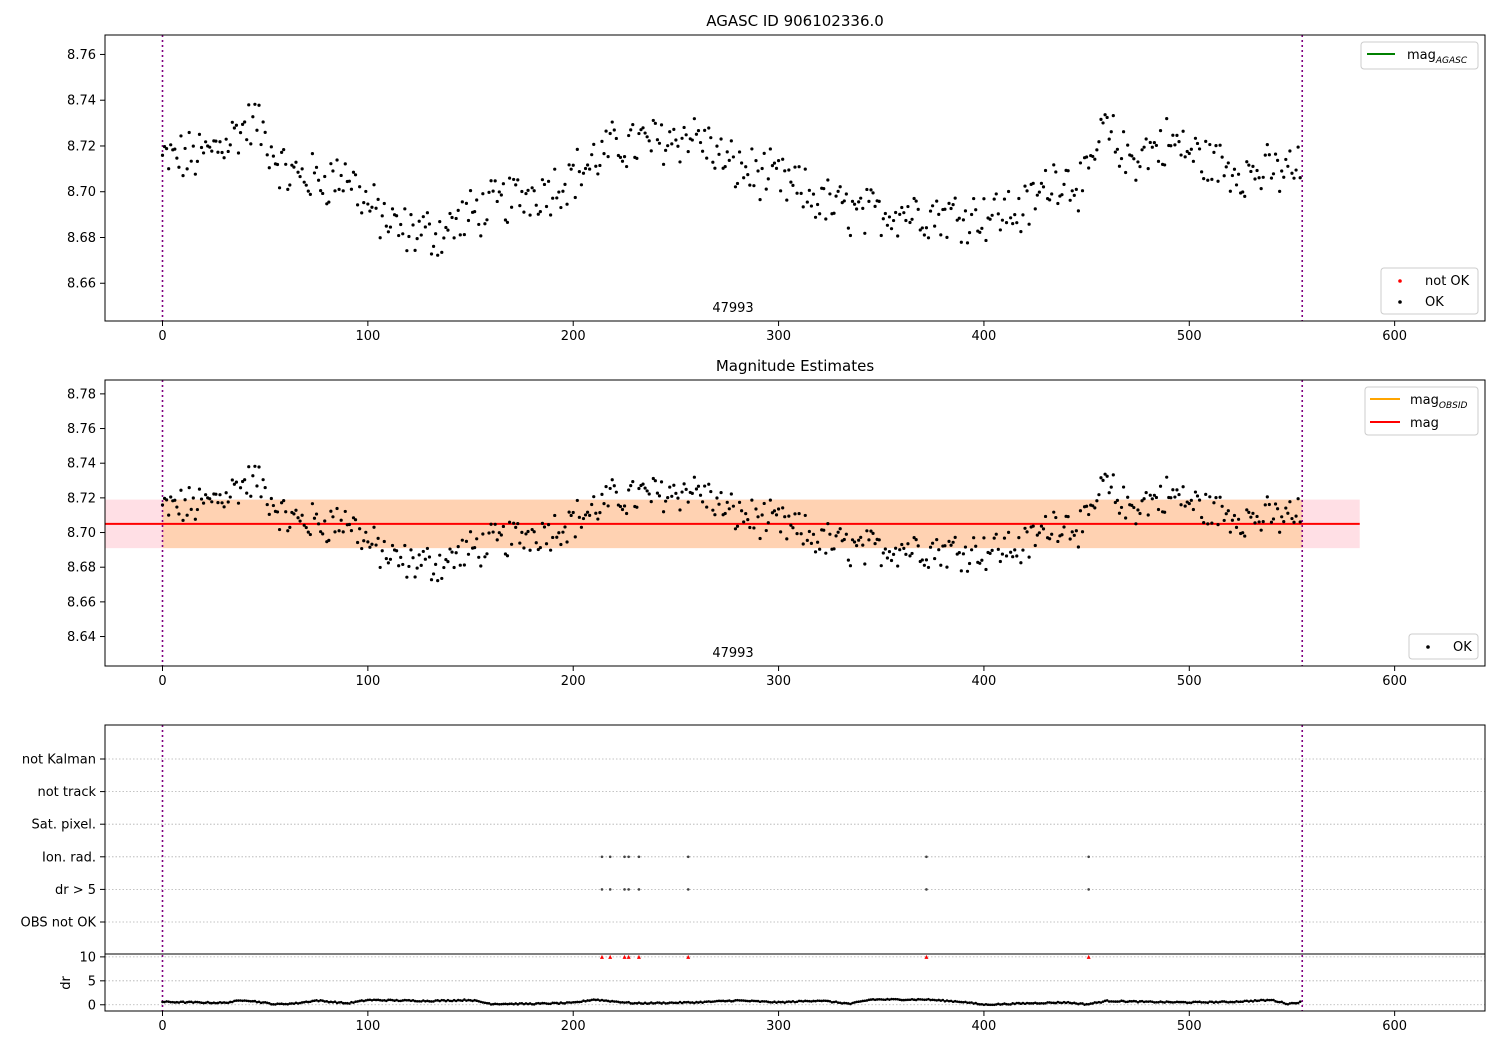 The height and width of the screenshot is (1050, 1500). Describe the element at coordinates (778, 336) in the screenshot. I see `x-tick-label: 300` at that location.